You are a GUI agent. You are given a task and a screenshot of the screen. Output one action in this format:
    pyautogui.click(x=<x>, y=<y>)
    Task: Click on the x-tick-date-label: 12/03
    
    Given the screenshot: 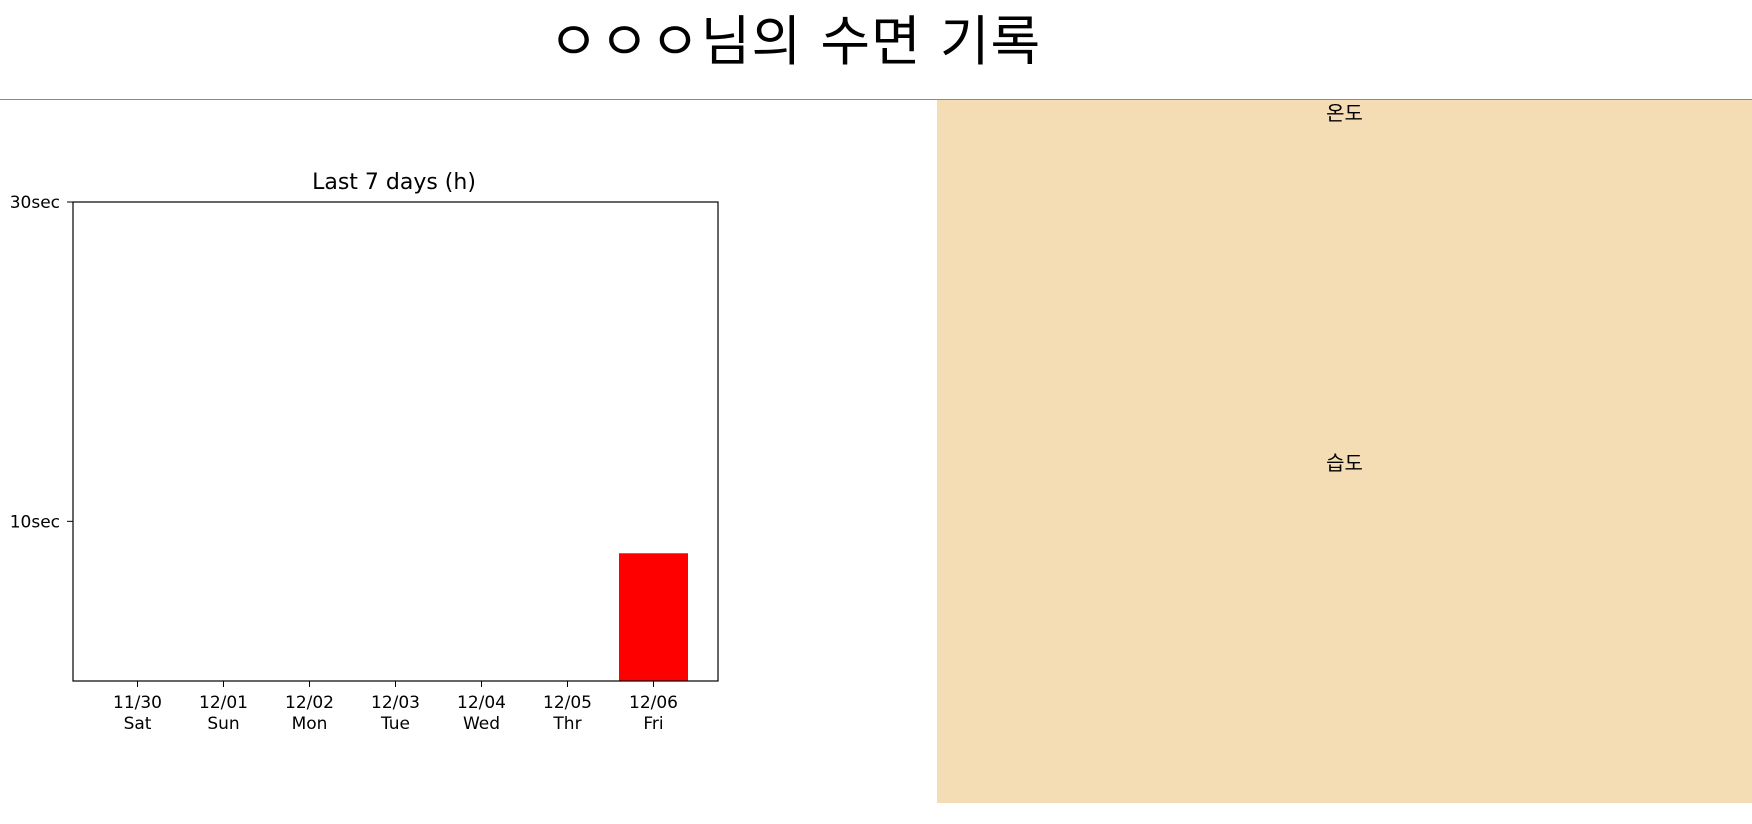 What is the action you would take?
    pyautogui.click(x=395, y=703)
    